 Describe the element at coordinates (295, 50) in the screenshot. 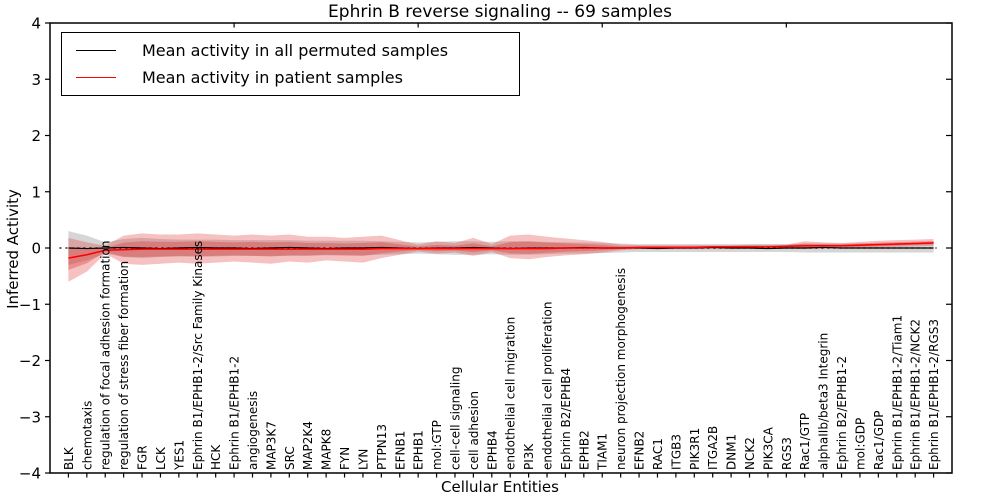

I see `legend-label-permuted: Mean activity in all permuted samples` at that location.